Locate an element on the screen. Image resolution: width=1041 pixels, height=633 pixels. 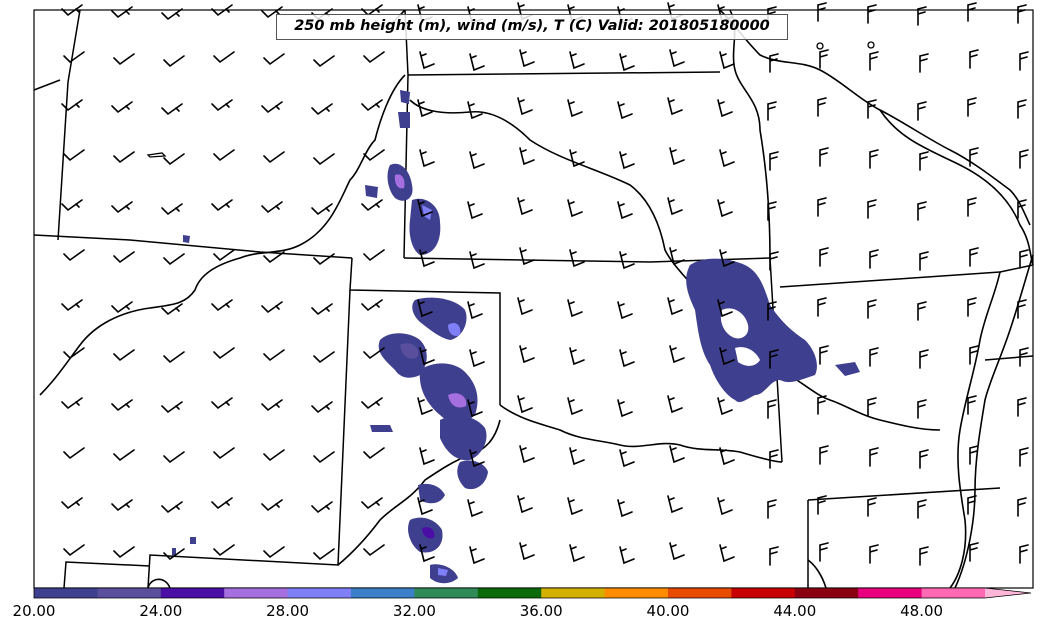
colorbar-tick-label: 48.00 is located at coordinates (922, 611).